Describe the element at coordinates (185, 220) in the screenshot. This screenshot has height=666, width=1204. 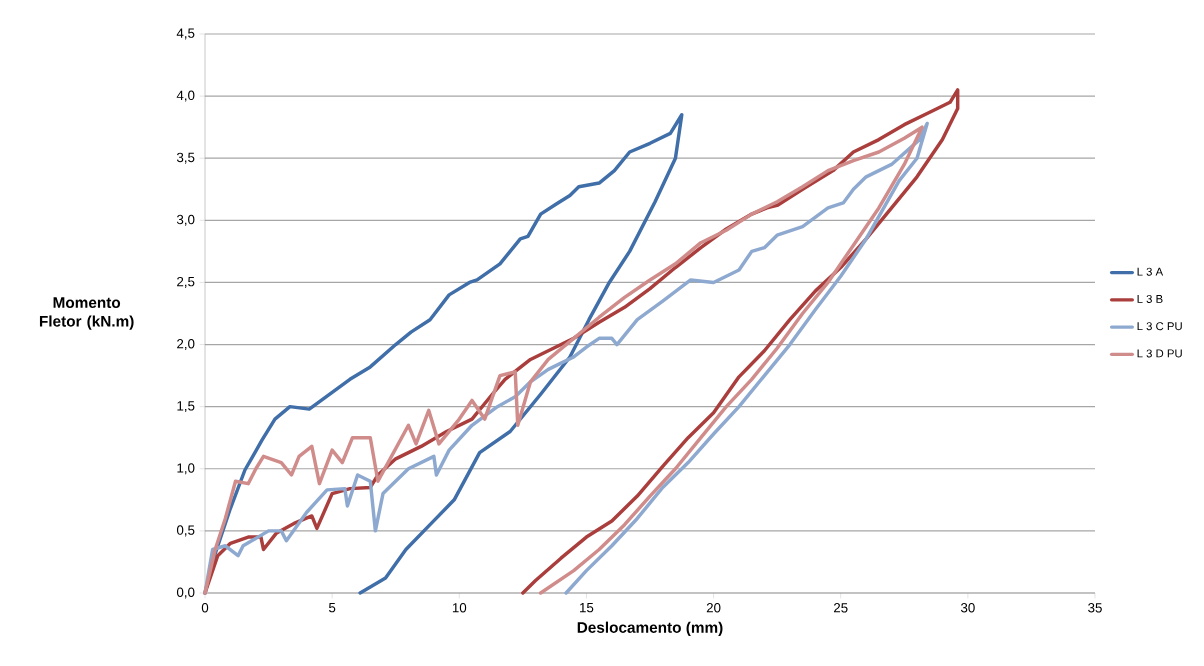
I see `y-tick-label: 3,0` at that location.